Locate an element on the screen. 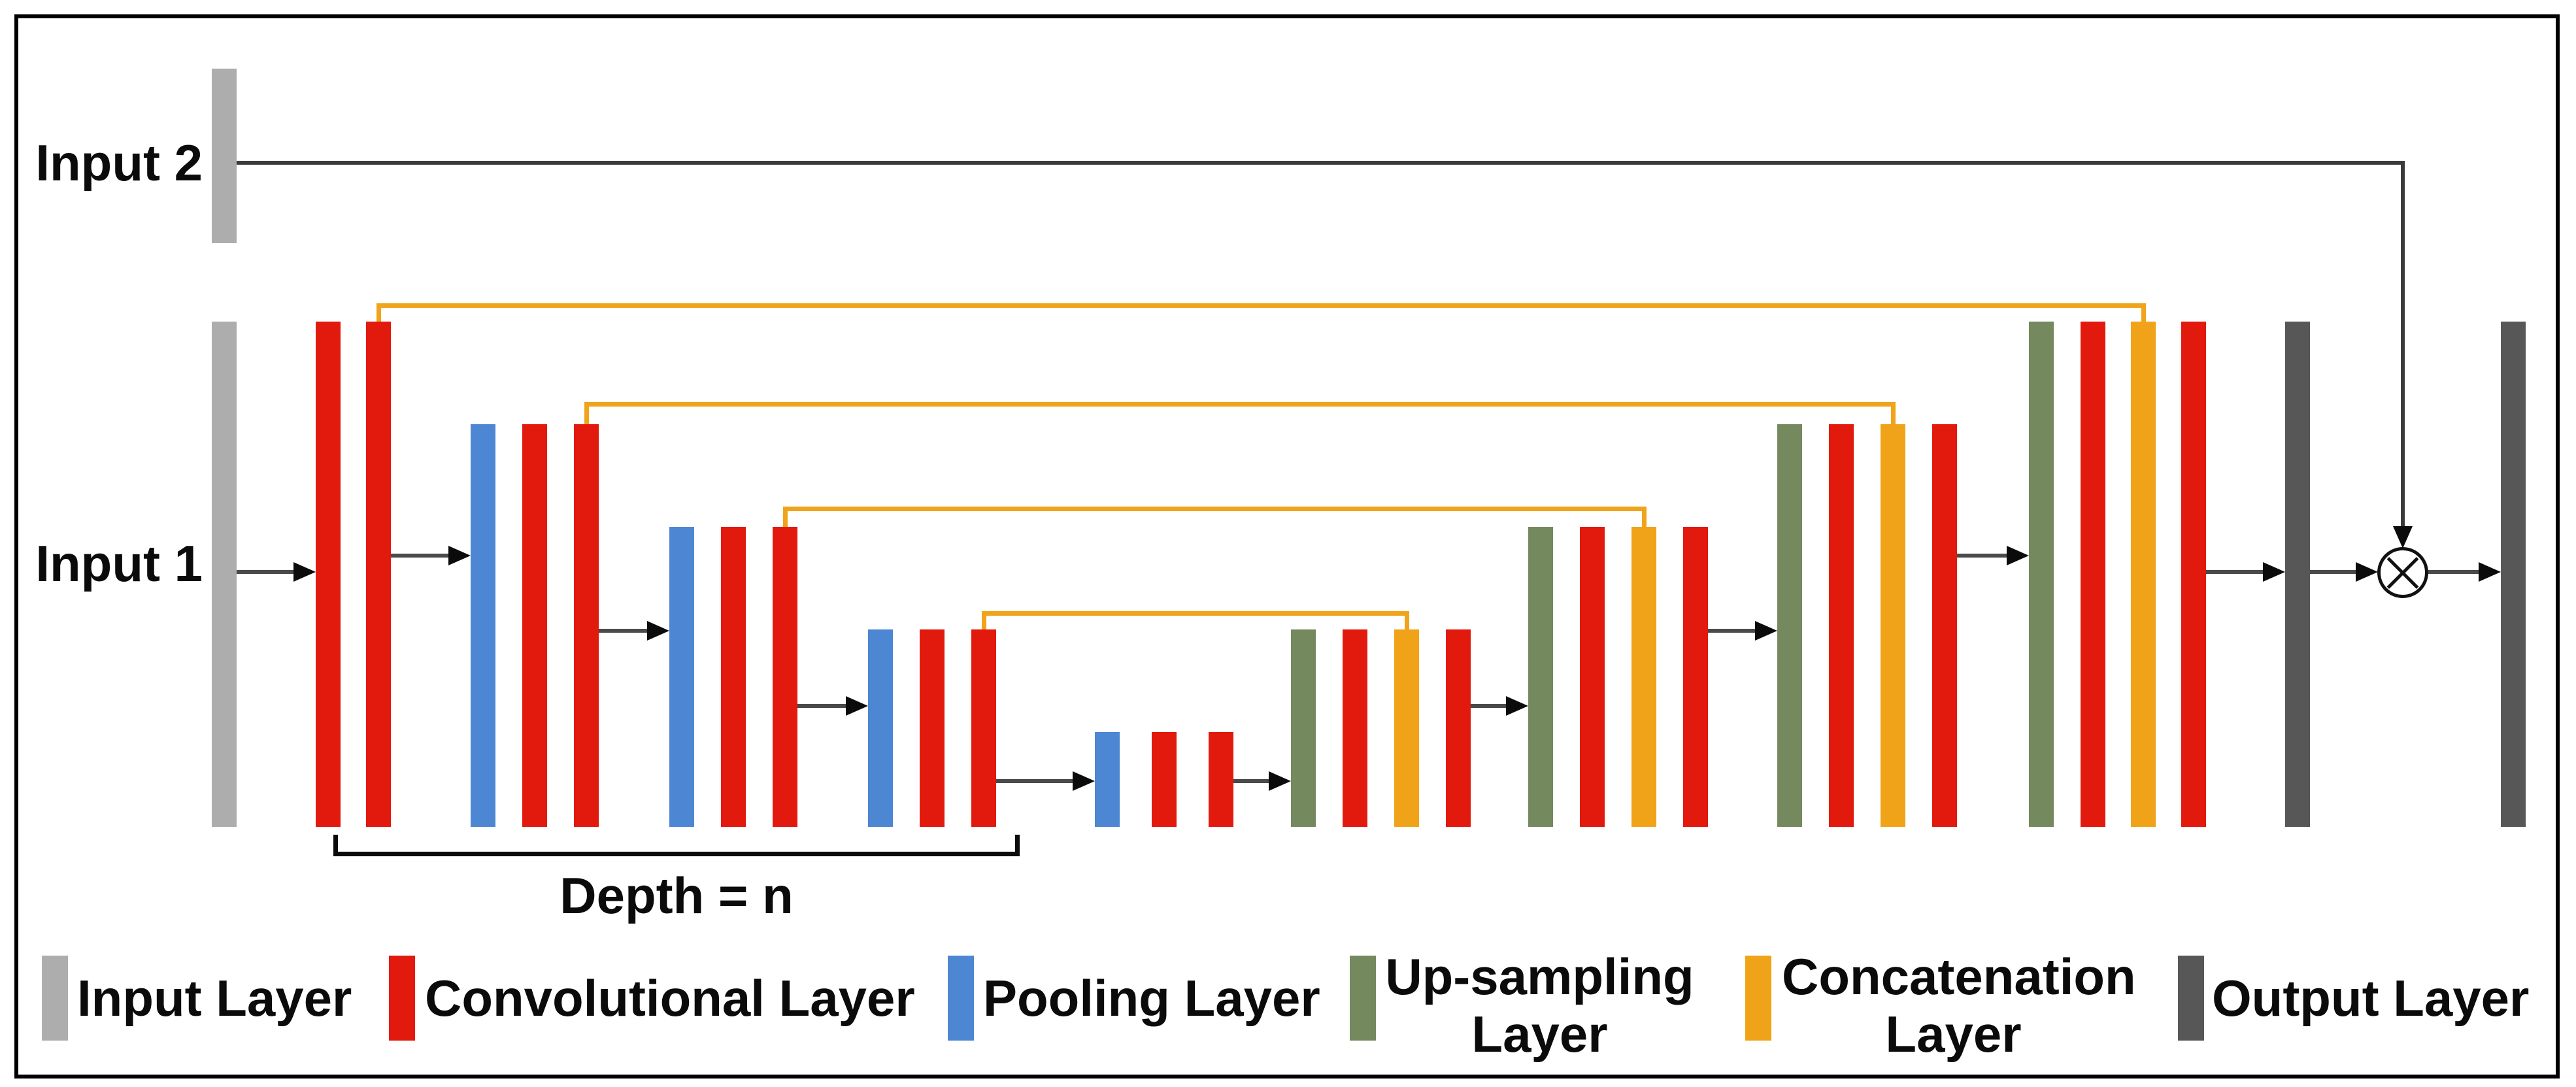 This screenshot has width=2576, height=1087. legend-label-up-sampling-layer: Up-sampling Layer is located at coordinates (1540, 1005).